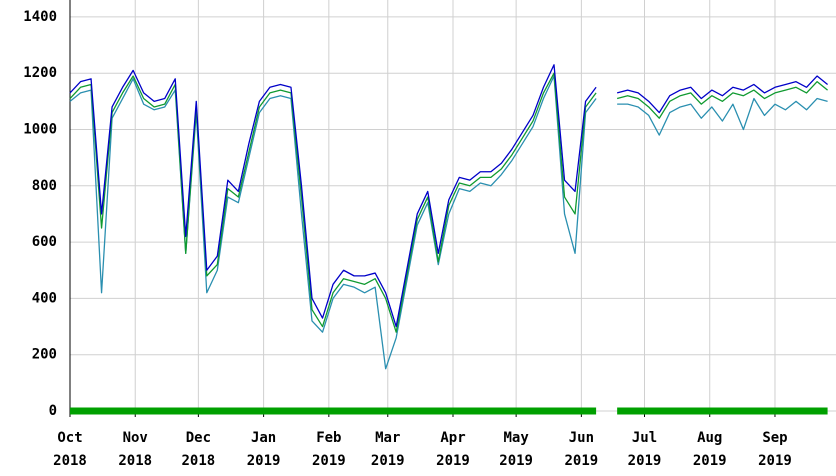 The width and height of the screenshot is (836, 476). What do you see at coordinates (44, 355) in the screenshot?
I see `y-tick-label: 200` at bounding box center [44, 355].